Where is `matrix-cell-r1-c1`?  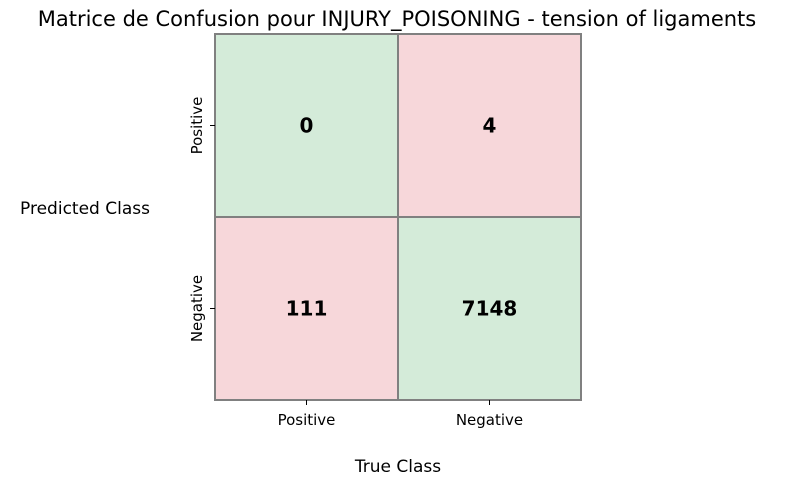
matrix-cell-r1-c1 is located at coordinates (489, 308).